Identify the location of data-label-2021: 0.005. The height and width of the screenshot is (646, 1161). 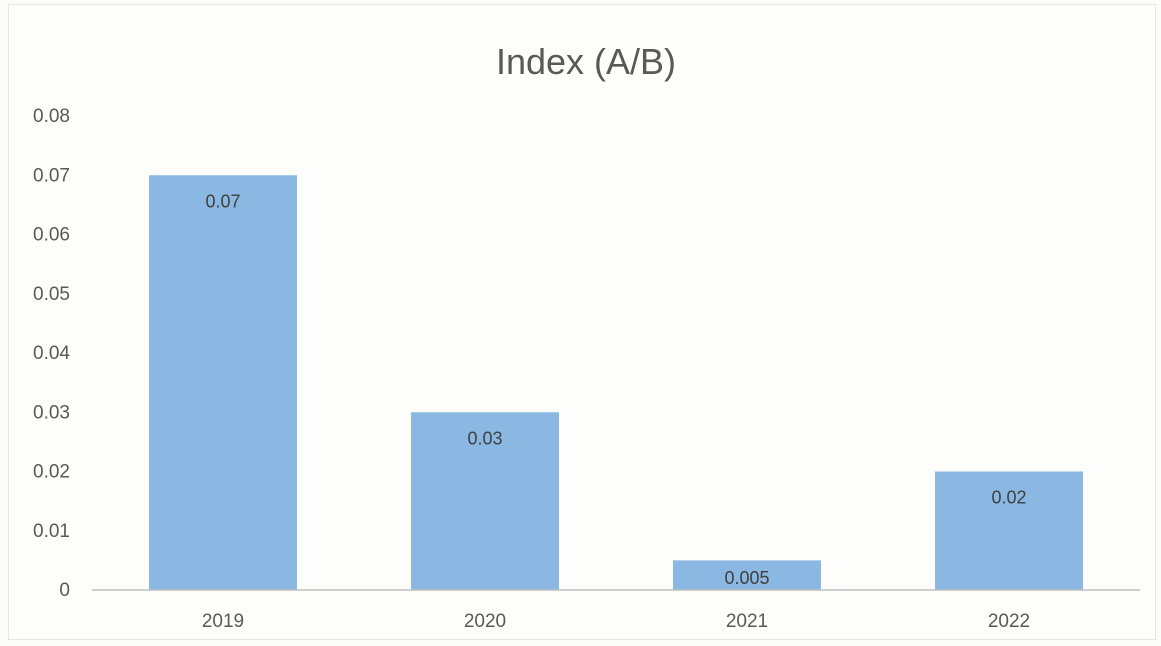
(746, 578).